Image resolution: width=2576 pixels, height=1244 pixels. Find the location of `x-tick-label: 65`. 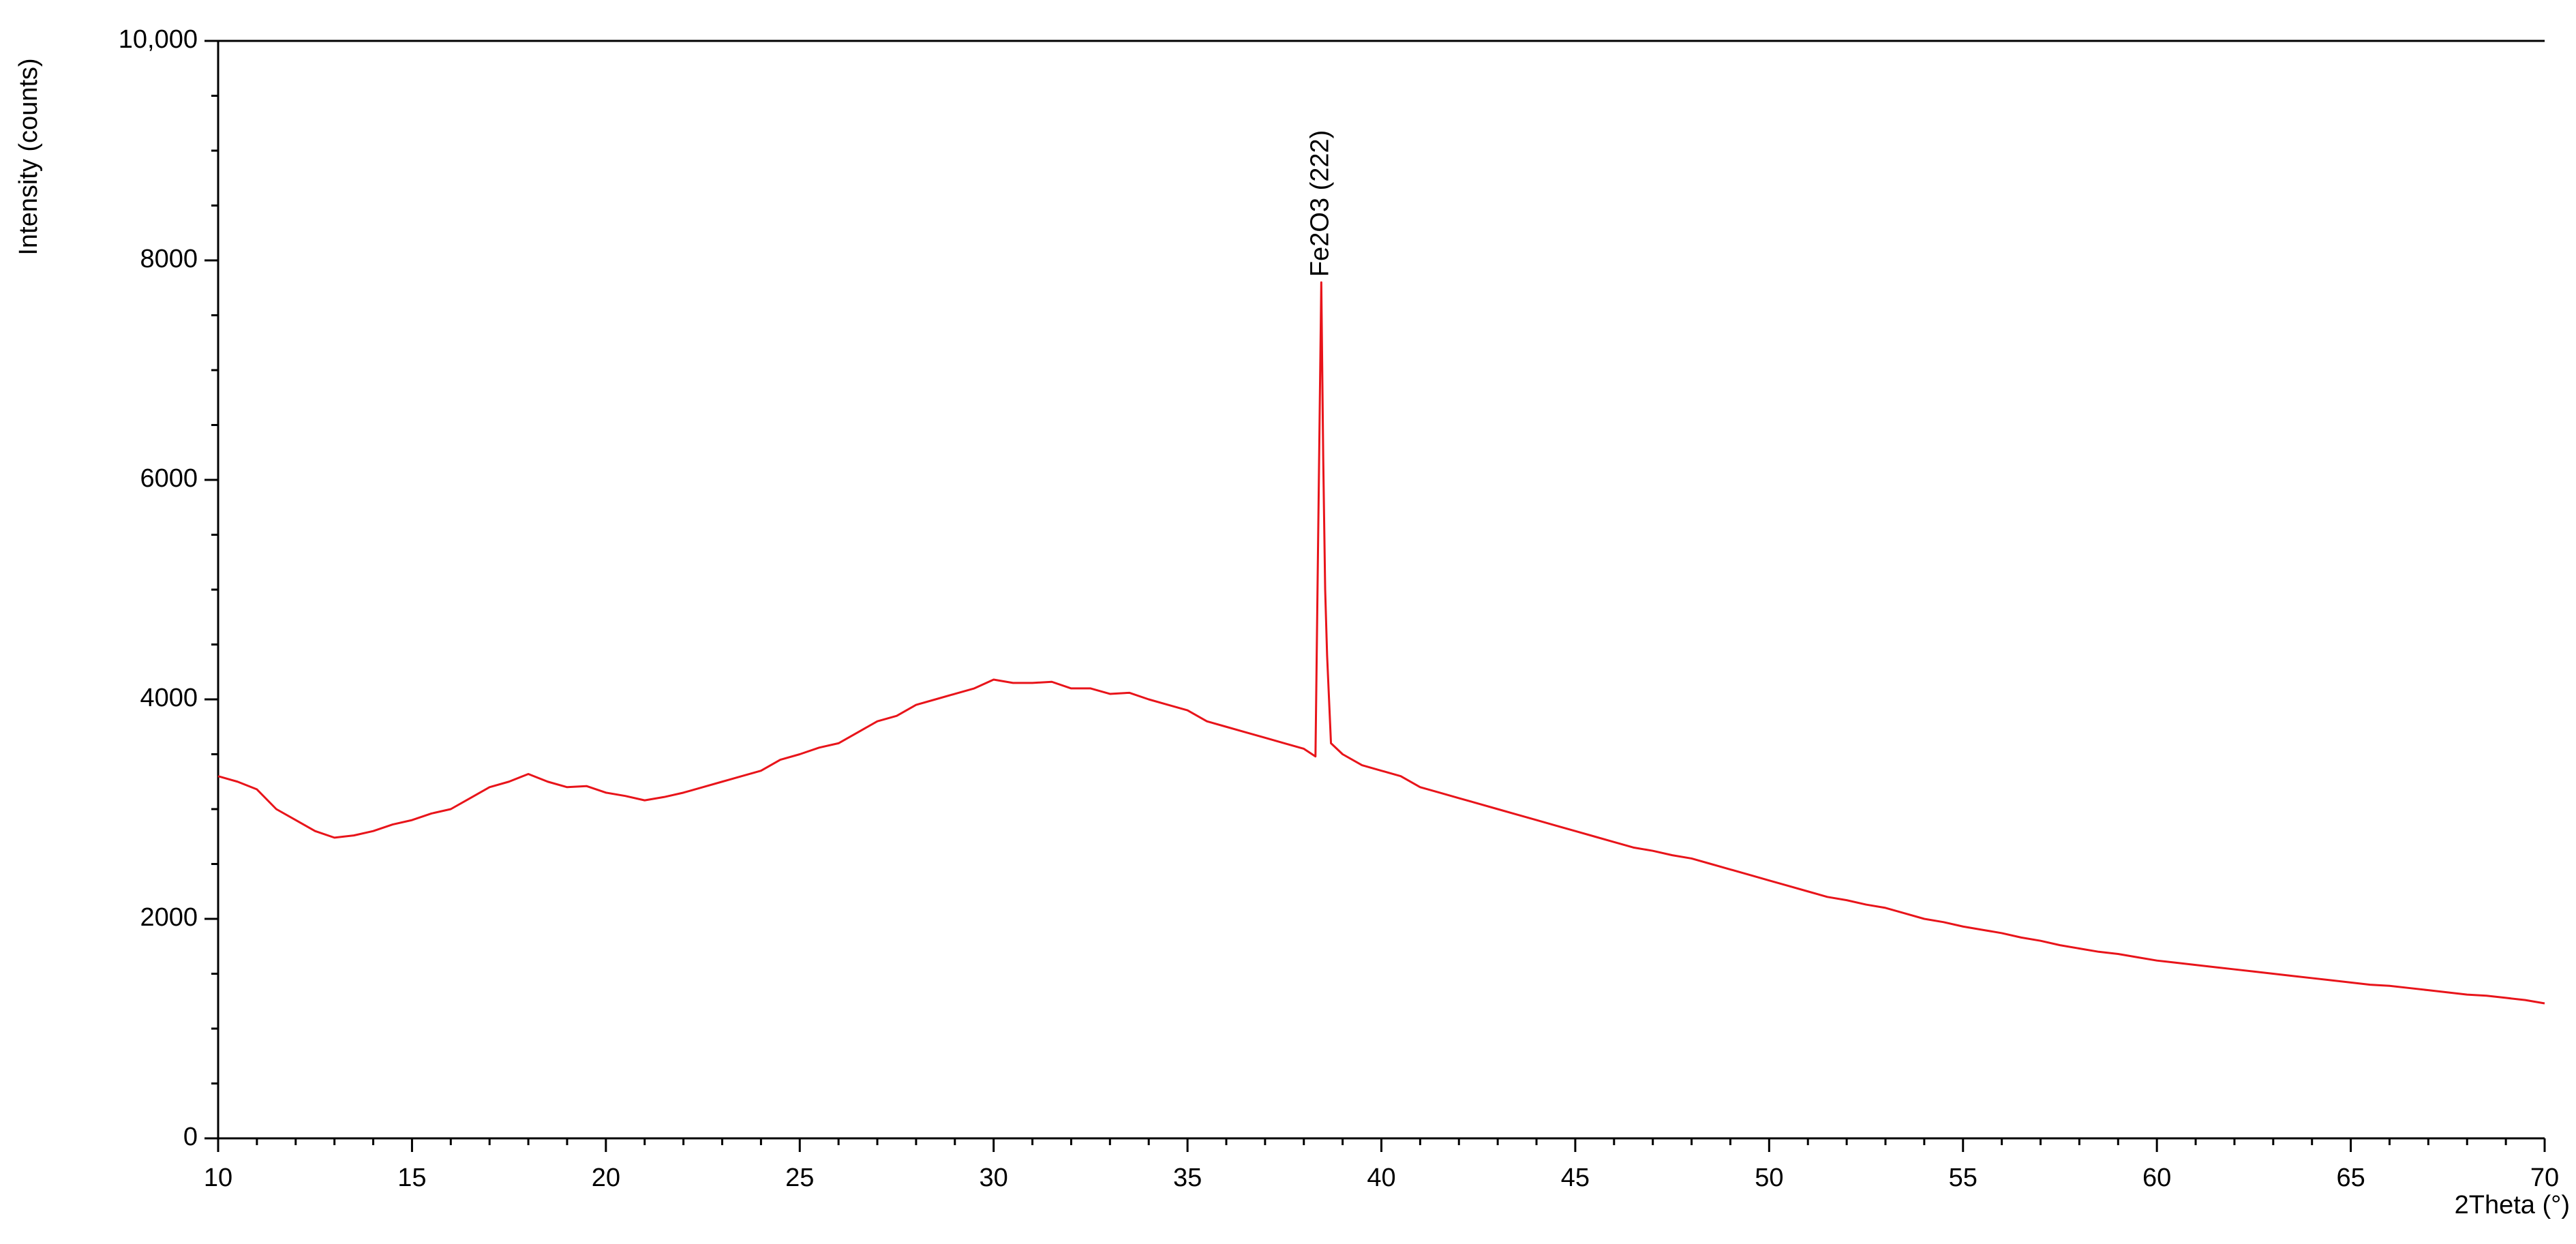

x-tick-label: 65 is located at coordinates (2351, 1178).